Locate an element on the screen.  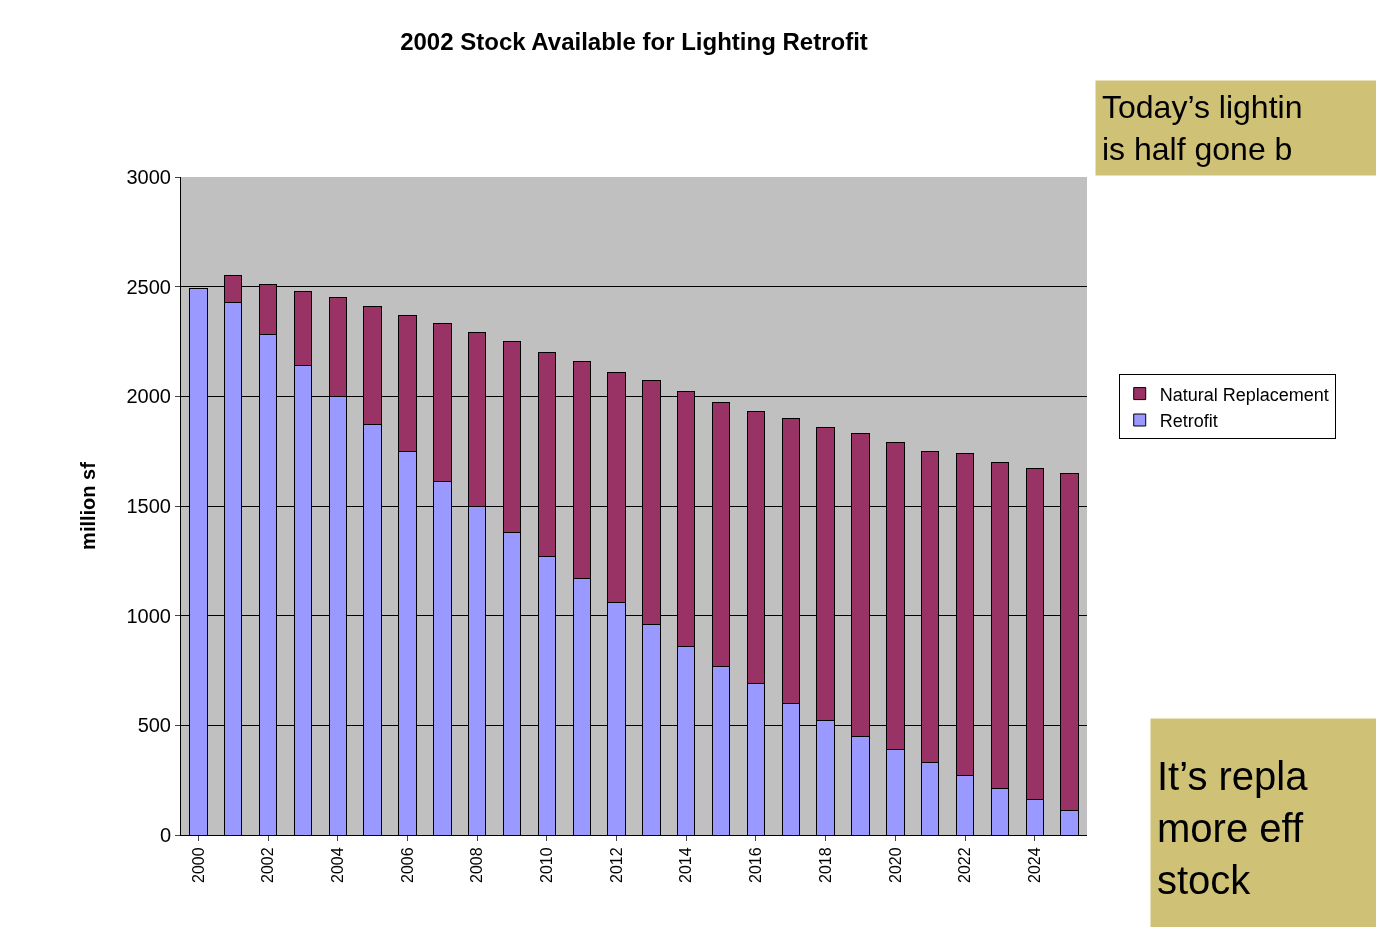
y-tick-label: 500 is located at coordinates (154, 725).